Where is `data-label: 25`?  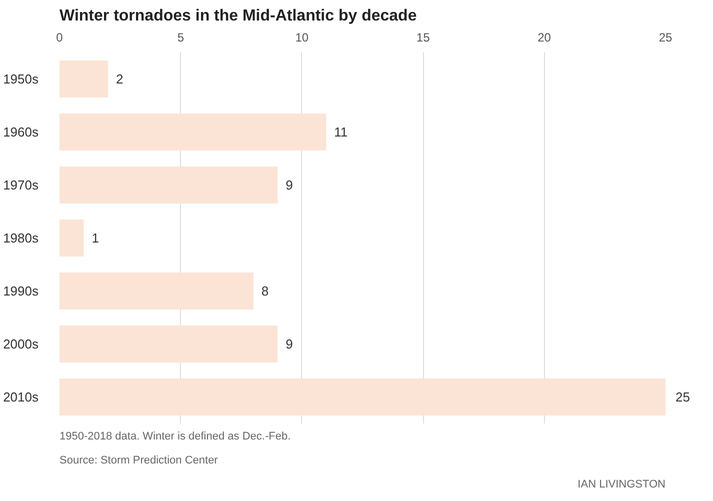
data-label: 25 is located at coordinates (683, 397).